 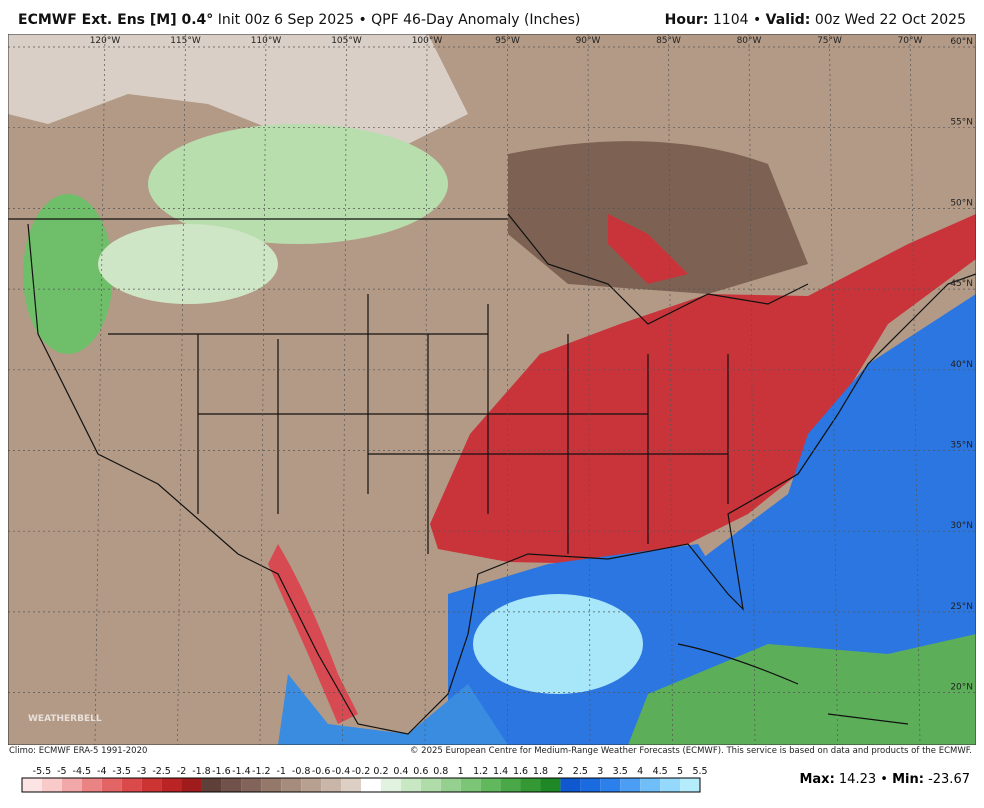 What do you see at coordinates (427, 41) in the screenshot?
I see `longitude-label: 100°W` at bounding box center [427, 41].